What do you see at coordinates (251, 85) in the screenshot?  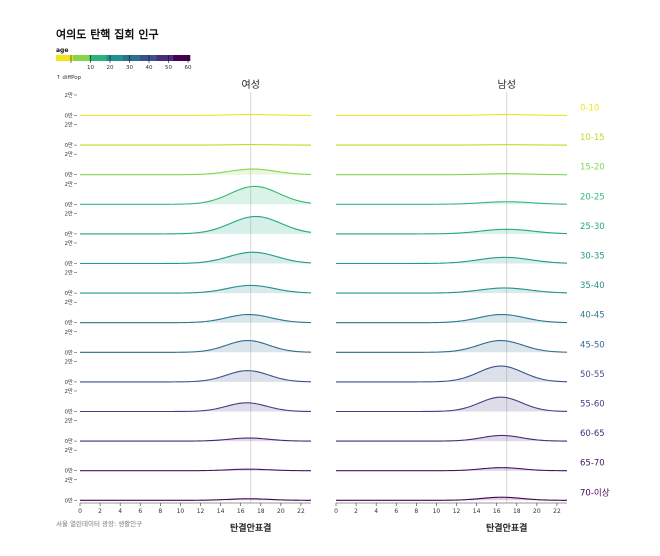 I see `panel-title: 여성` at bounding box center [251, 85].